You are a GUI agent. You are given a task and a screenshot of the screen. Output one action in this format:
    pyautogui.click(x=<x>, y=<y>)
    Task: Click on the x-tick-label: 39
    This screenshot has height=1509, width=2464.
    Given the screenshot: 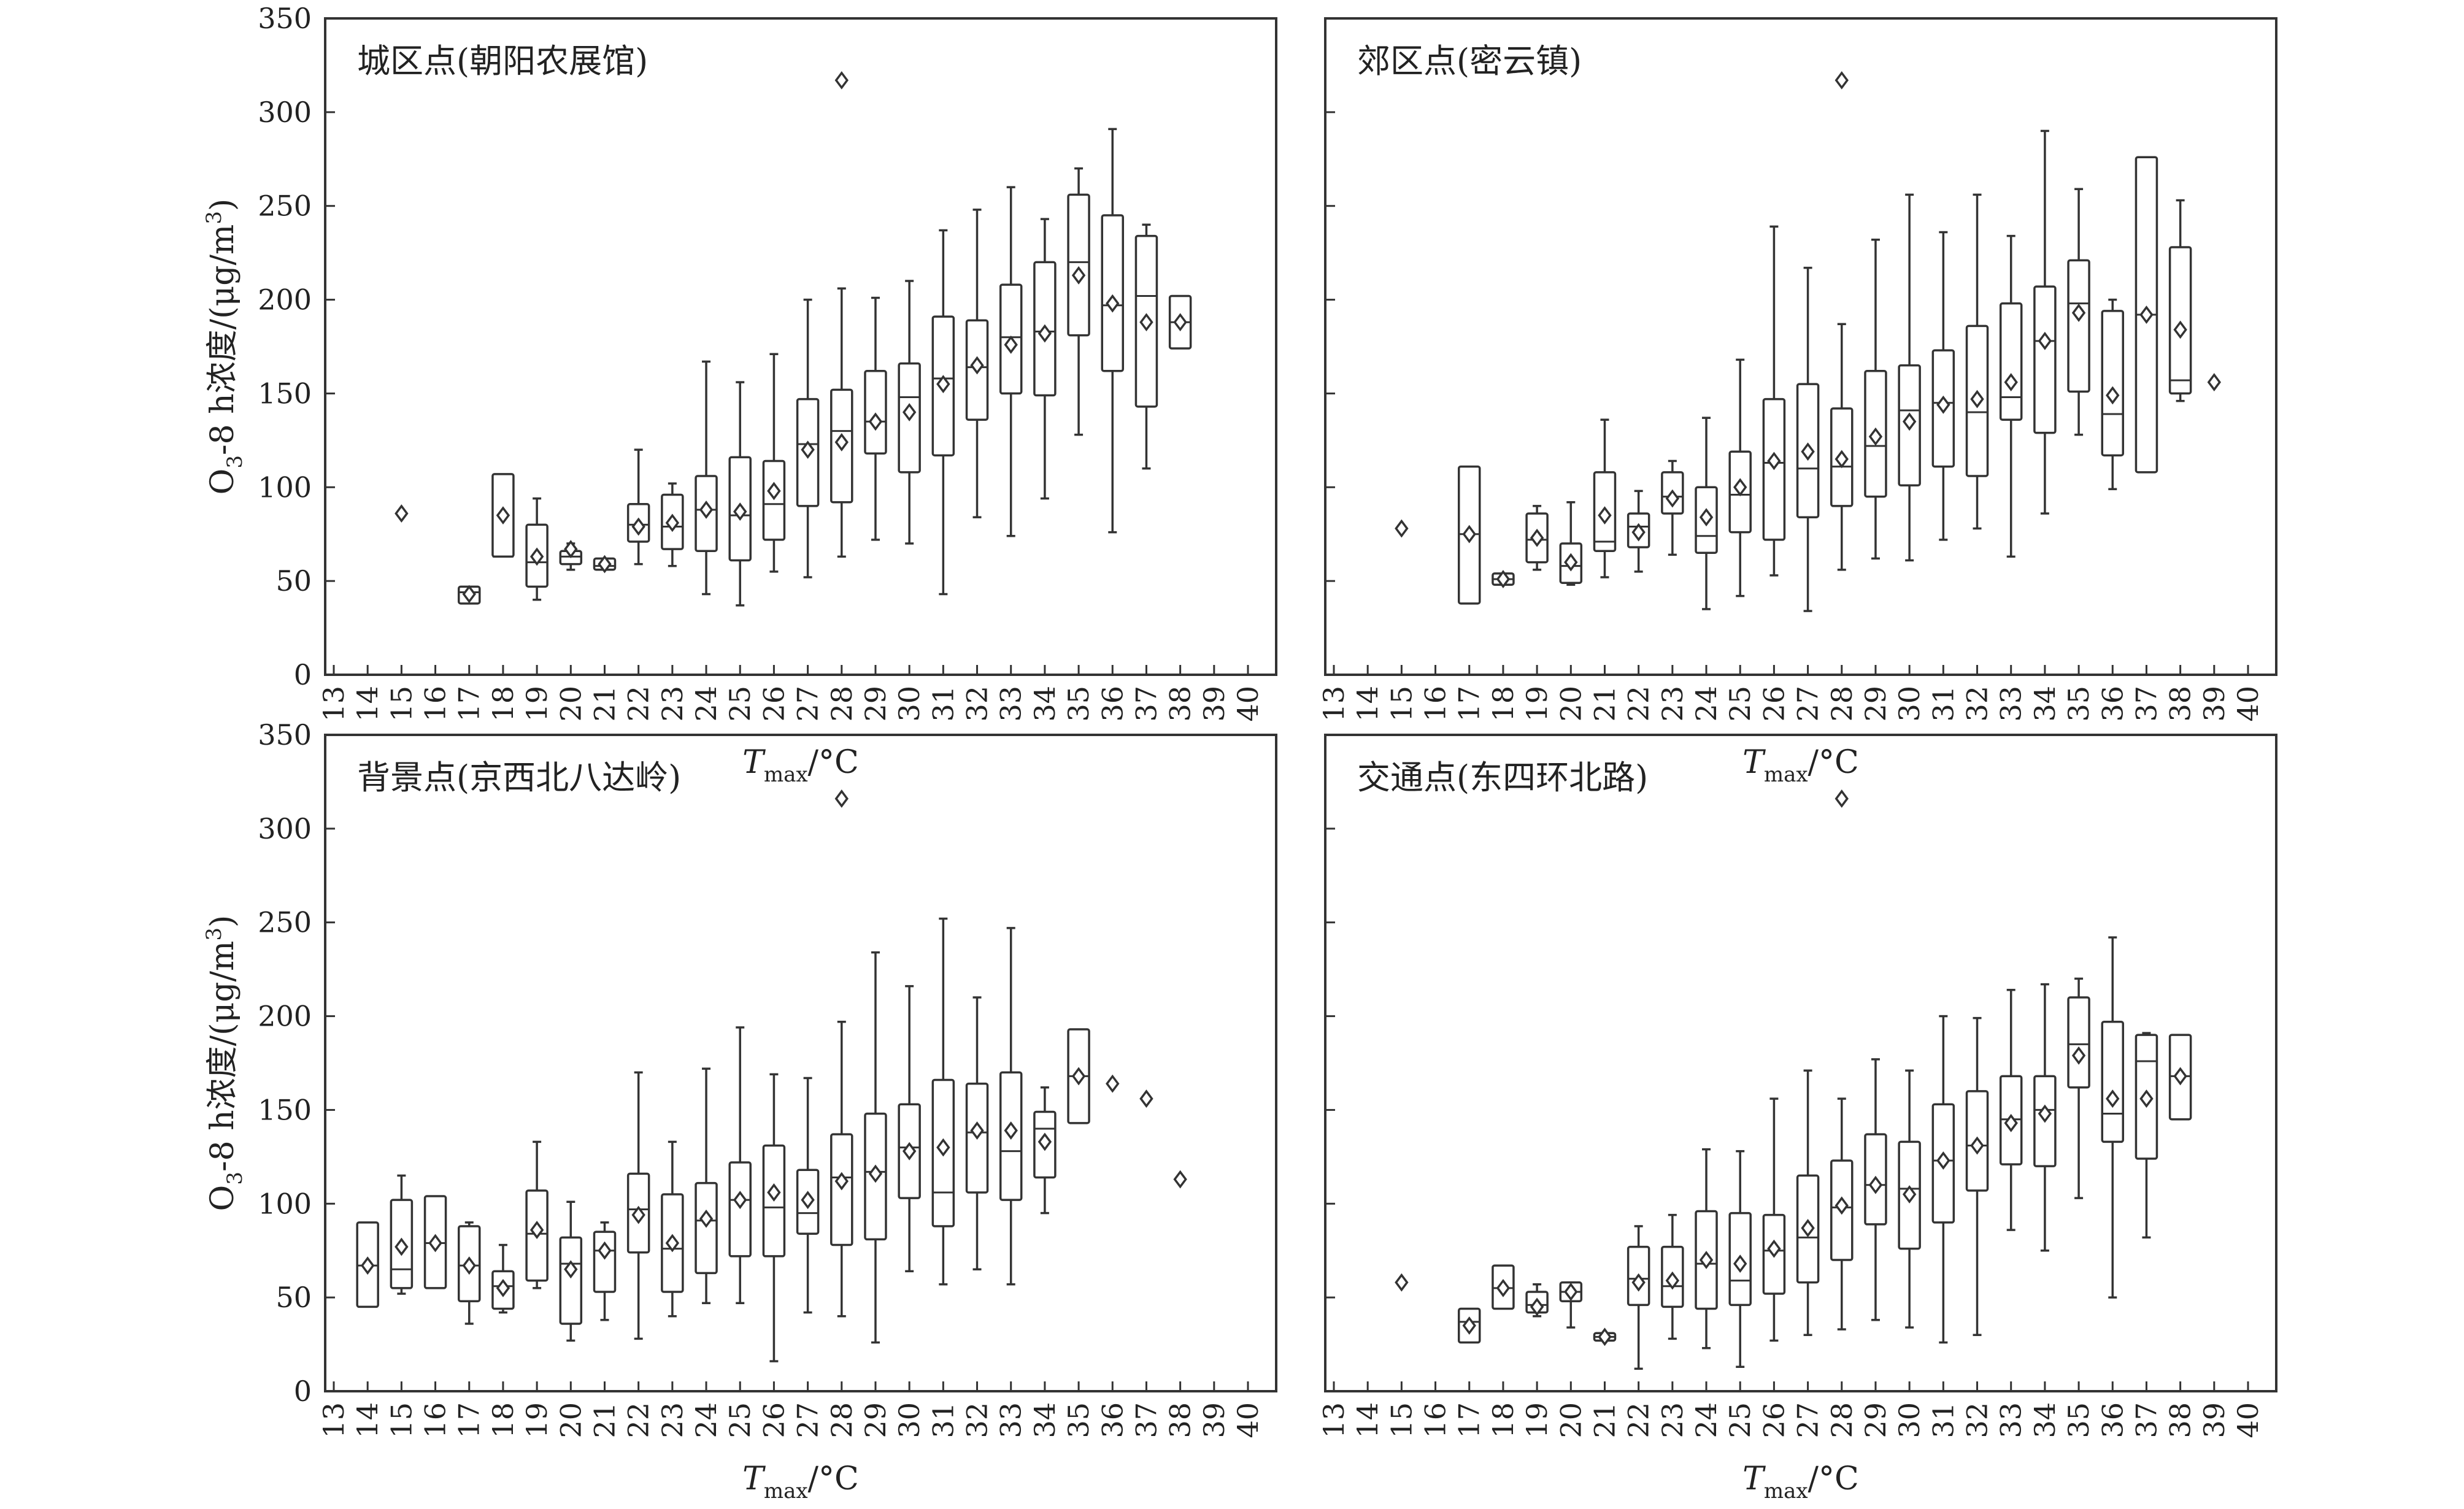 What is the action you would take?
    pyautogui.click(x=1214, y=1420)
    